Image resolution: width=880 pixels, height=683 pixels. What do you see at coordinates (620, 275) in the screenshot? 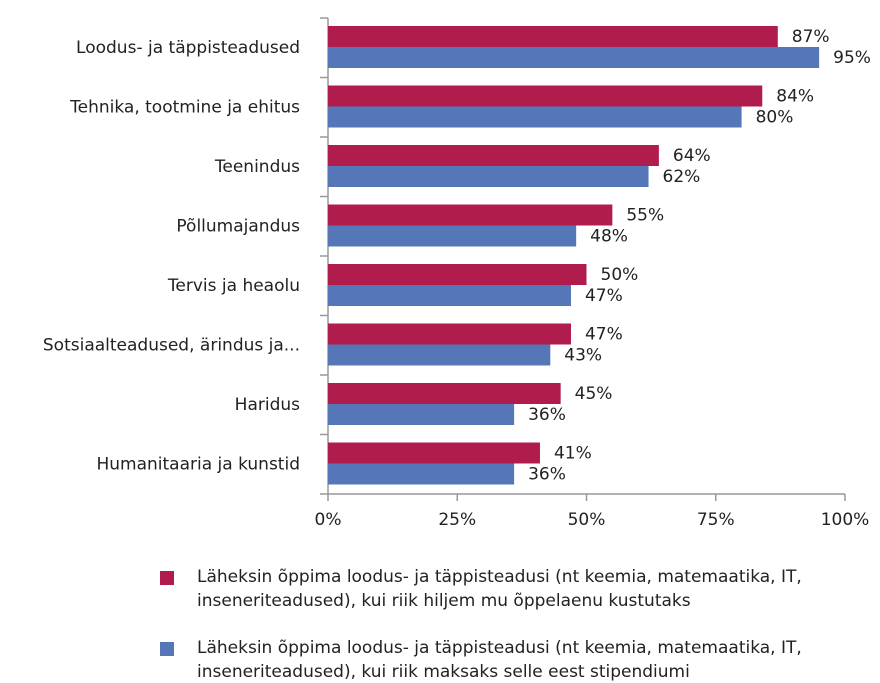
I see `data-label: 50%` at bounding box center [620, 275].